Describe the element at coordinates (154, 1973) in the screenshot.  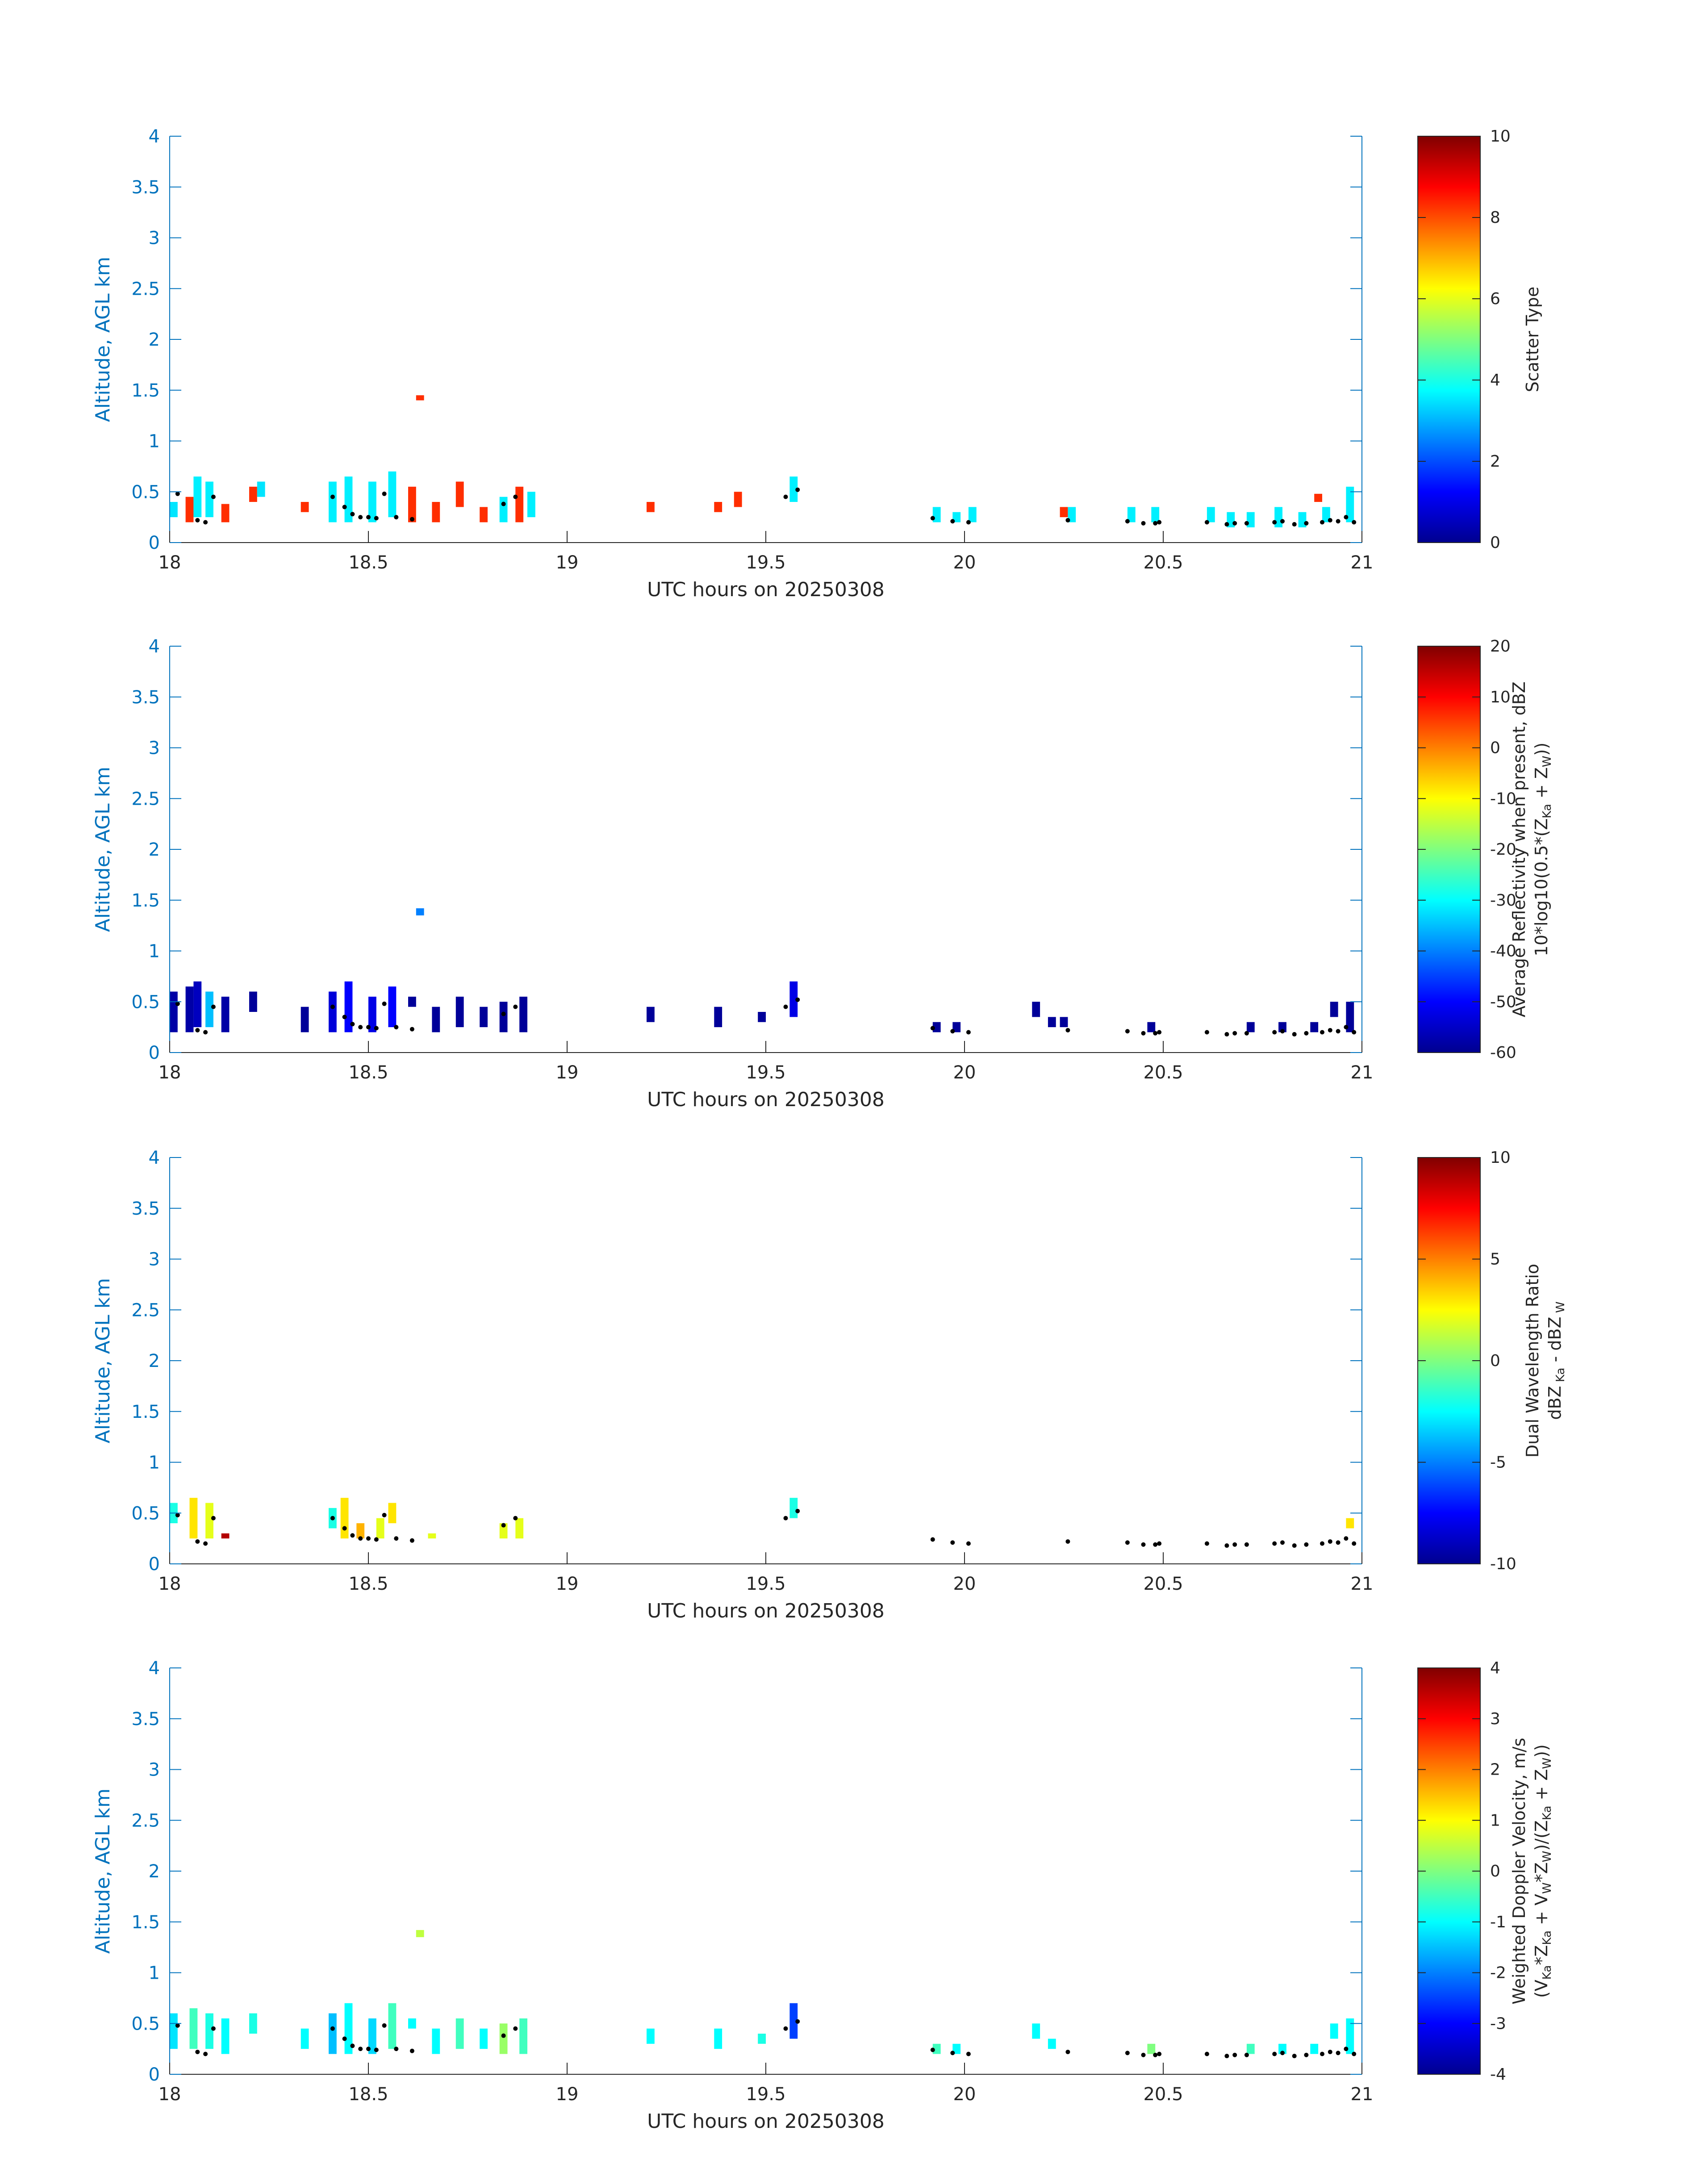
I see `y-tick-label: 1` at that location.